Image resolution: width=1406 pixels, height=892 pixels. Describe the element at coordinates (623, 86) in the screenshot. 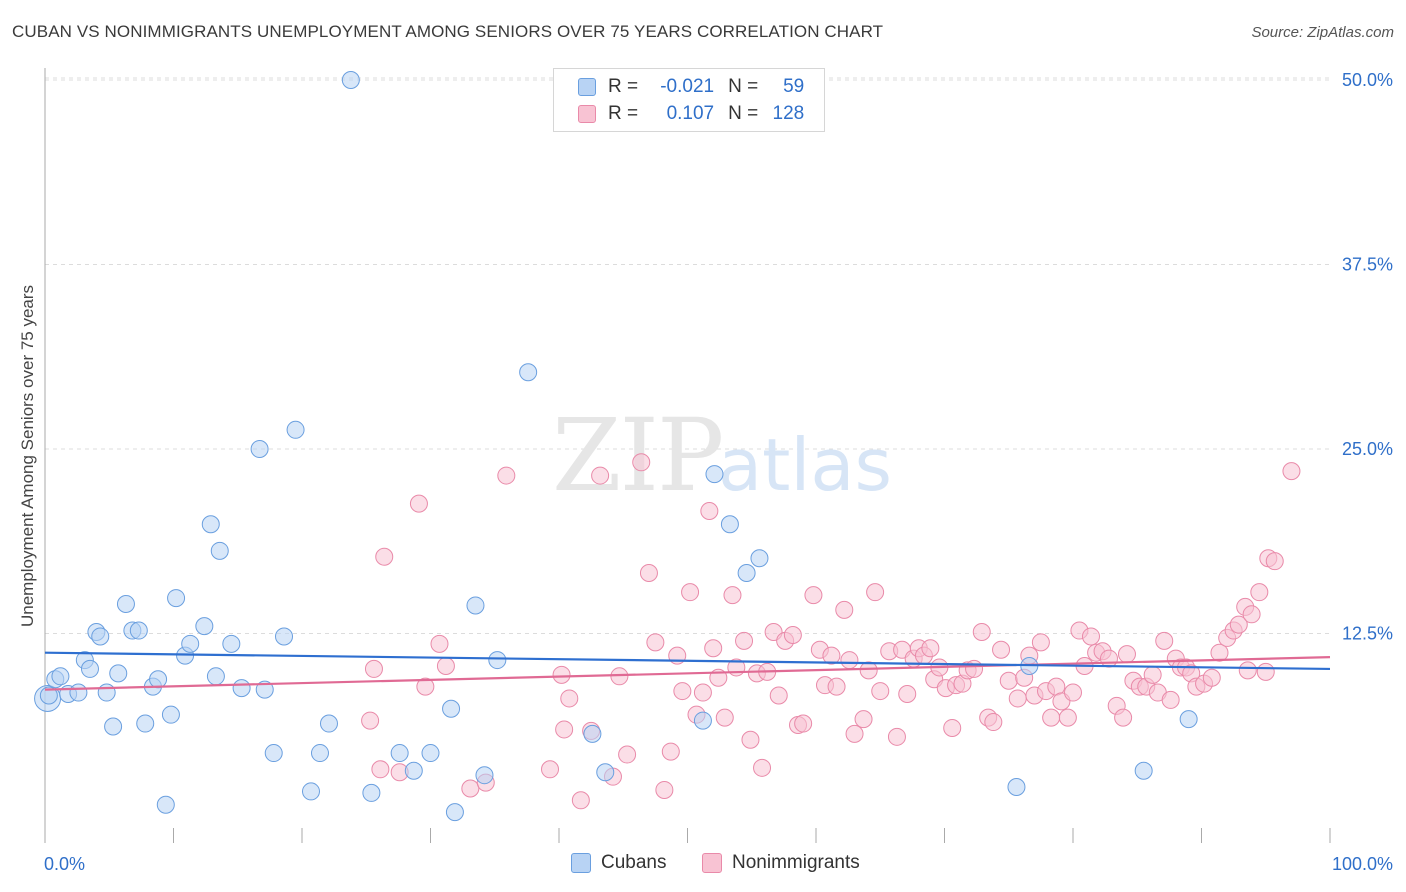

I see `r-label: R =` at that location.